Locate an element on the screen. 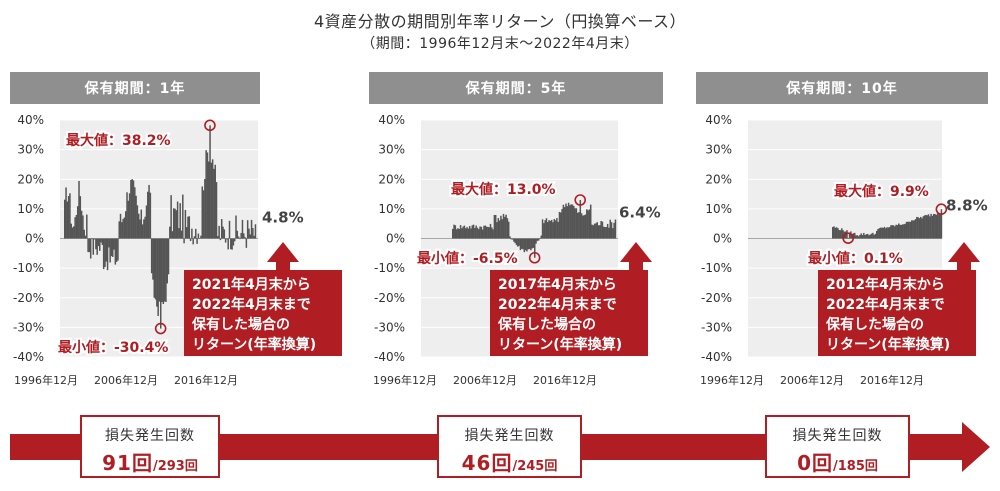 This screenshot has width=1000, height=491. latest-value-label: 6.4% is located at coordinates (640, 213).